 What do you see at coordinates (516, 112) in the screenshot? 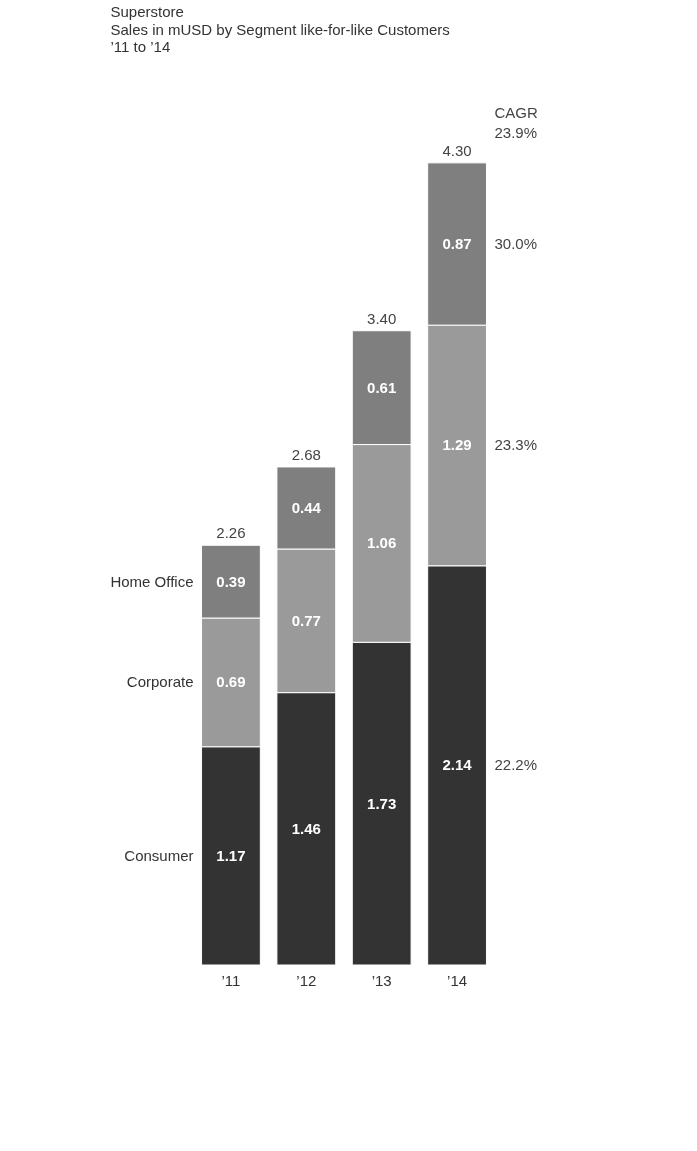
I see `text: CAGR` at bounding box center [516, 112].